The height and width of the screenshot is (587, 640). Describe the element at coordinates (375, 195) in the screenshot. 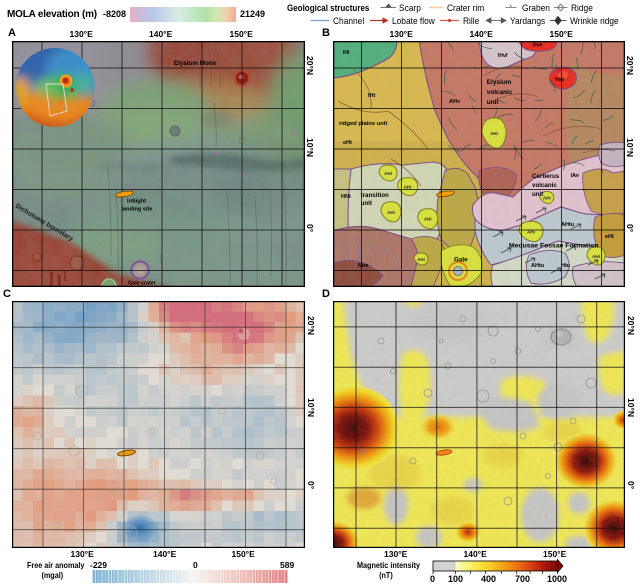

I see `svg-text: transition` at that location.